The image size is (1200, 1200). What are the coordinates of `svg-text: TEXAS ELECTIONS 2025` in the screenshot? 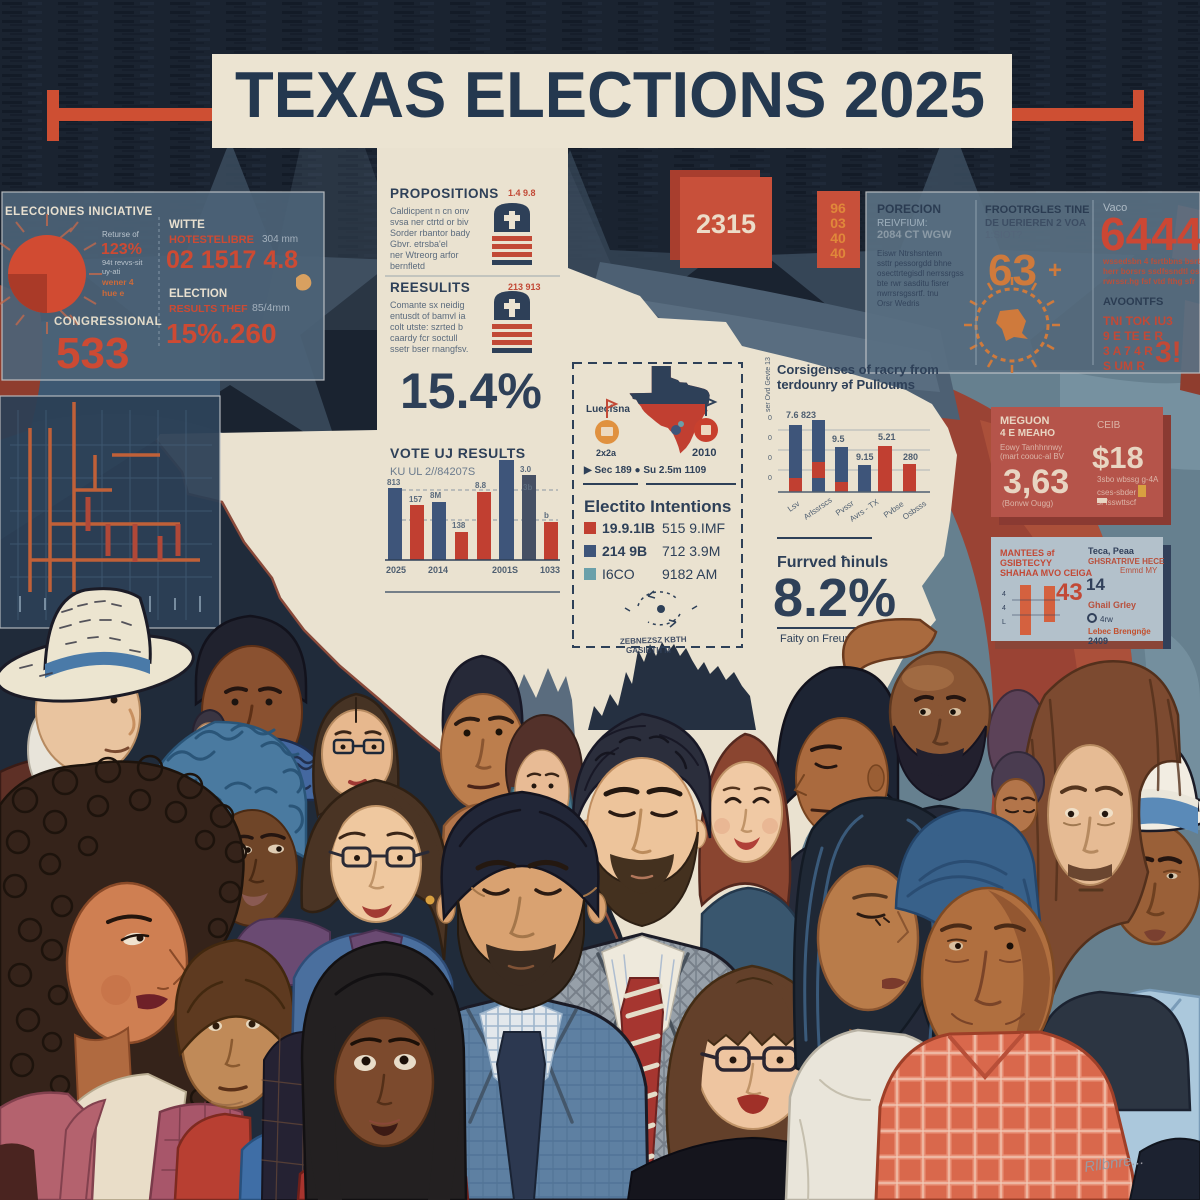 It's located at (610, 94).